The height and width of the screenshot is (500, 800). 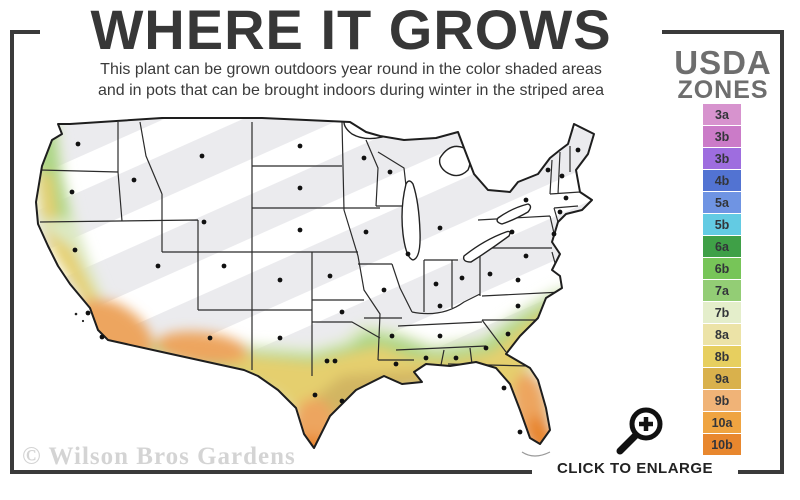 I want to click on zone-list: 3a 3b 3b 4b 5a 5b 6a 6b 7a 7b 8a 8b 9a 9b 10a 10b, so click(x=722, y=280).